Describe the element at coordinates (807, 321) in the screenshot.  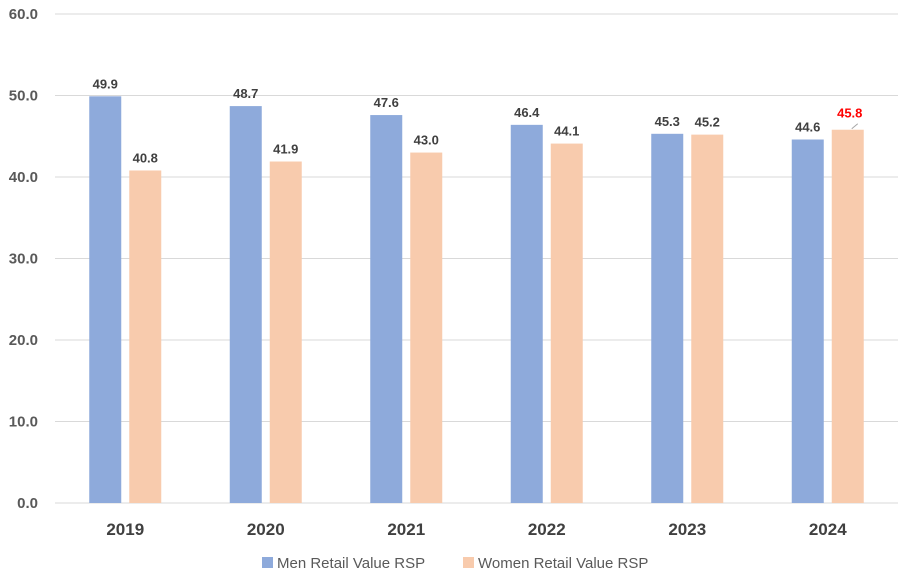
I see `bar-men-2024` at that location.